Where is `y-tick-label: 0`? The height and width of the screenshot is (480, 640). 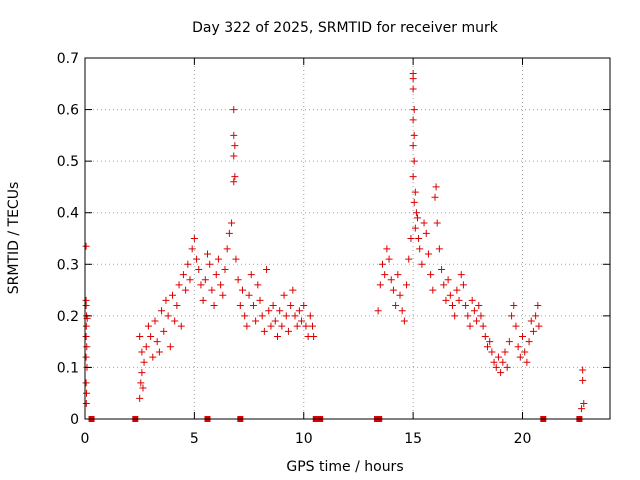 y-tick-label: 0 is located at coordinates (74, 420).